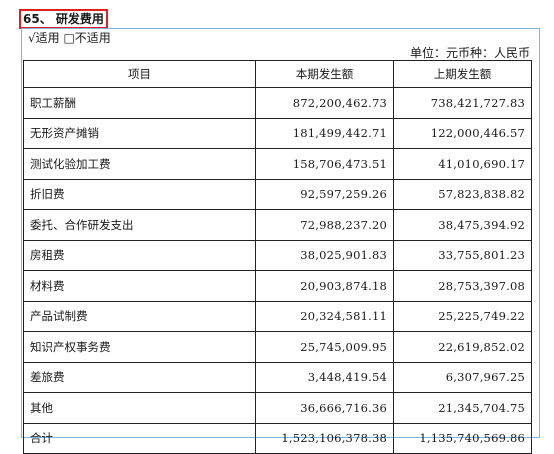 Image resolution: width=554 pixels, height=454 pixels. Describe the element at coordinates (139, 286) in the screenshot. I see `row-label: 材料费` at that location.